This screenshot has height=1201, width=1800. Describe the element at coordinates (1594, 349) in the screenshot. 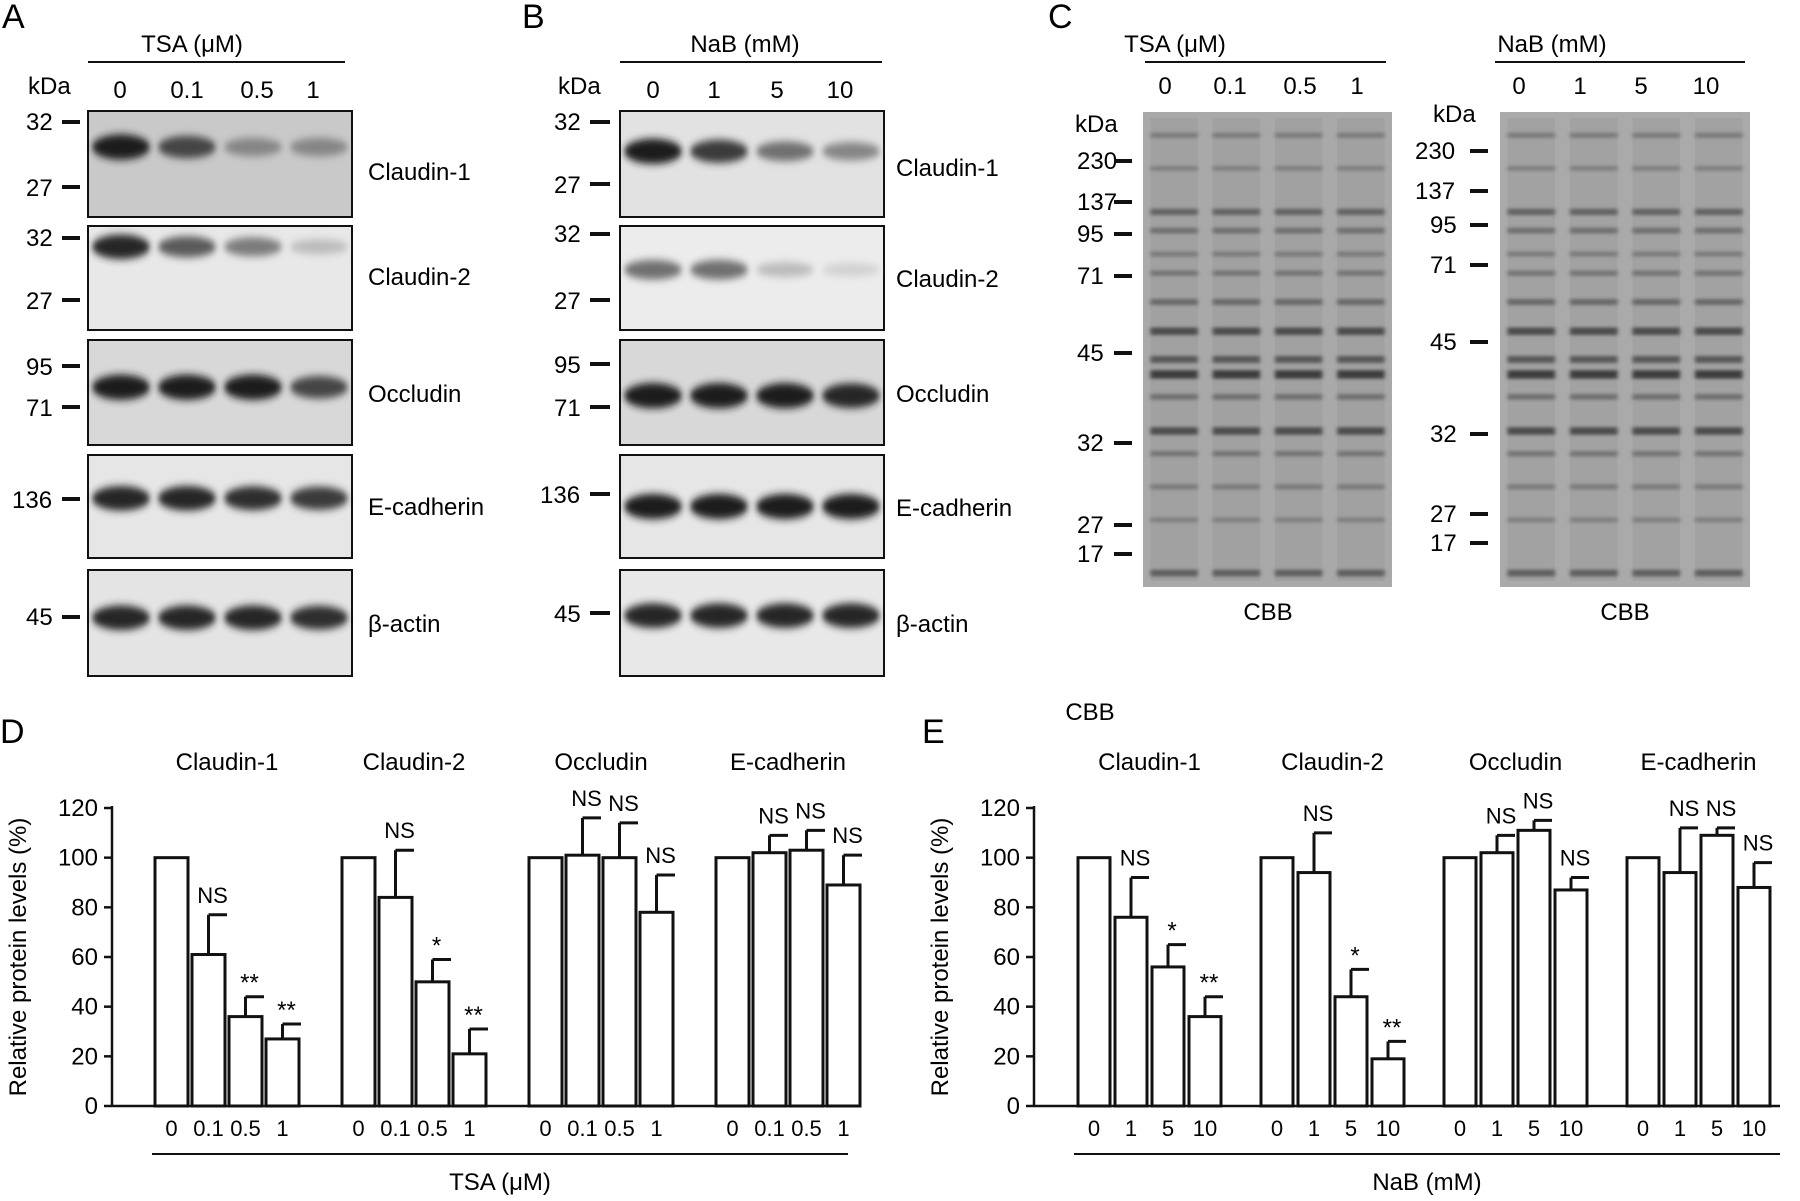

I see `gel-lane` at that location.